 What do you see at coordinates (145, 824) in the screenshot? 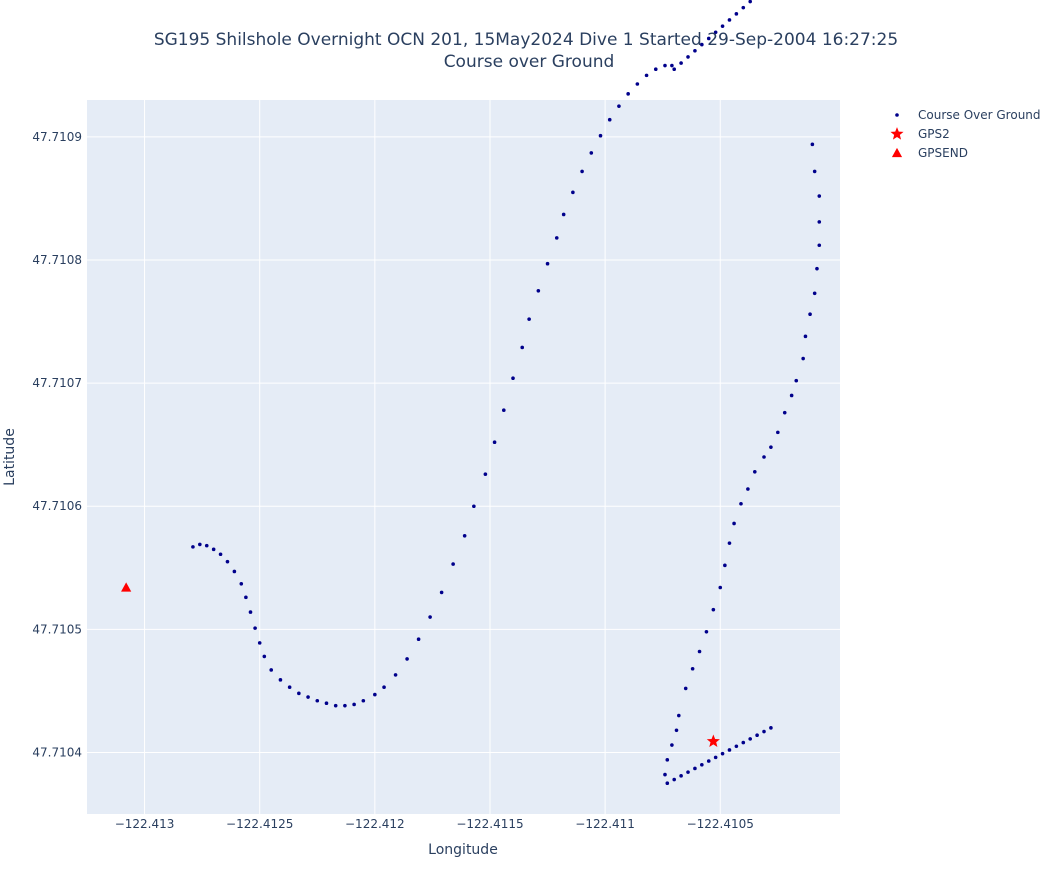
I see `x-tick-label: −122.413` at bounding box center [145, 824].